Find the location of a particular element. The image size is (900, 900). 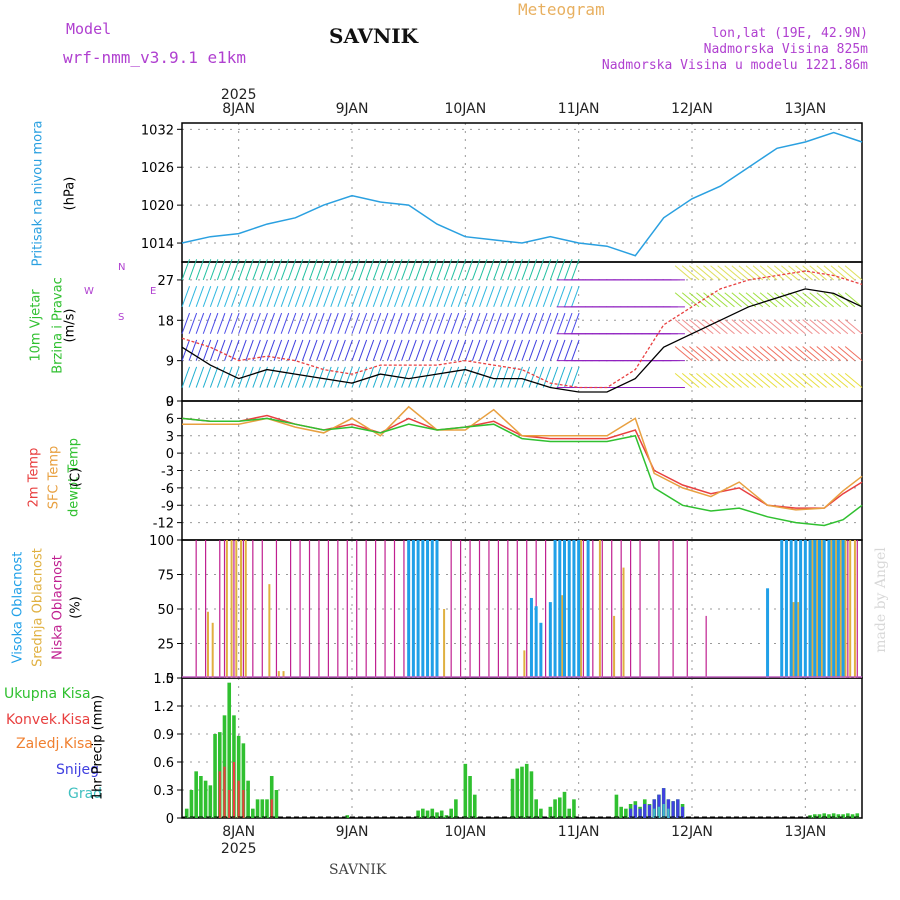

y-tick-label: 1014 is located at coordinates (157, 244).